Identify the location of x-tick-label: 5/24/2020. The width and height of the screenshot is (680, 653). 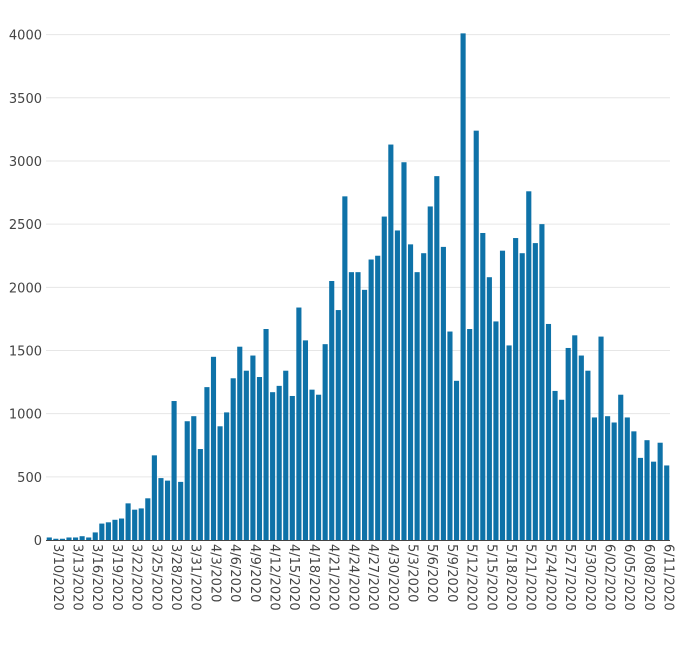
(549, 577).